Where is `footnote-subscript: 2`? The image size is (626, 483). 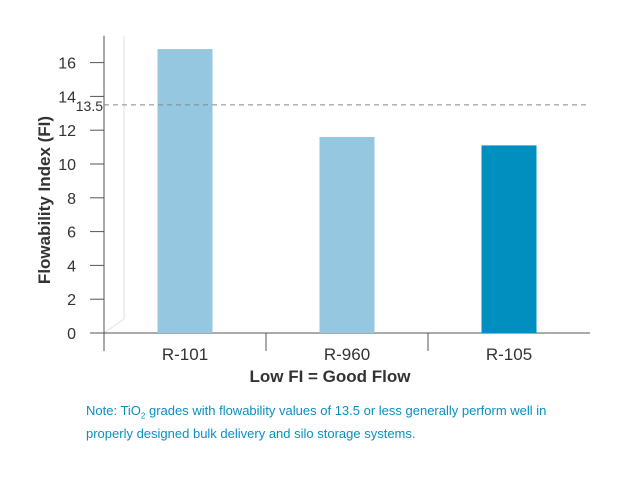 footnote-subscript: 2 is located at coordinates (143, 416).